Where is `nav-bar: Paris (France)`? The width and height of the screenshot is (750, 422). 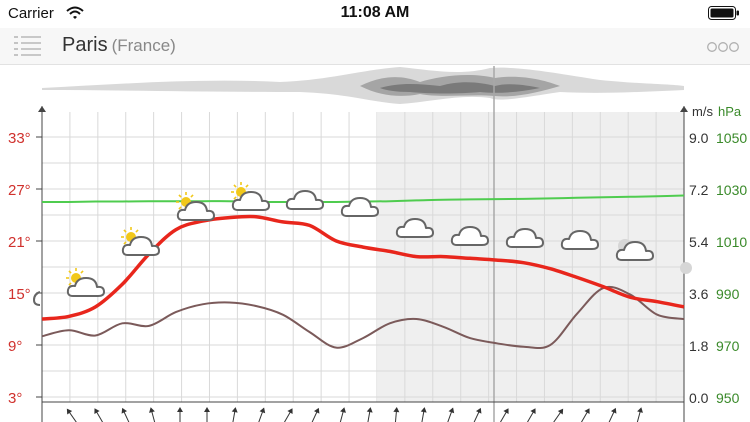 nav-bar: Paris (France) is located at coordinates (375, 46).